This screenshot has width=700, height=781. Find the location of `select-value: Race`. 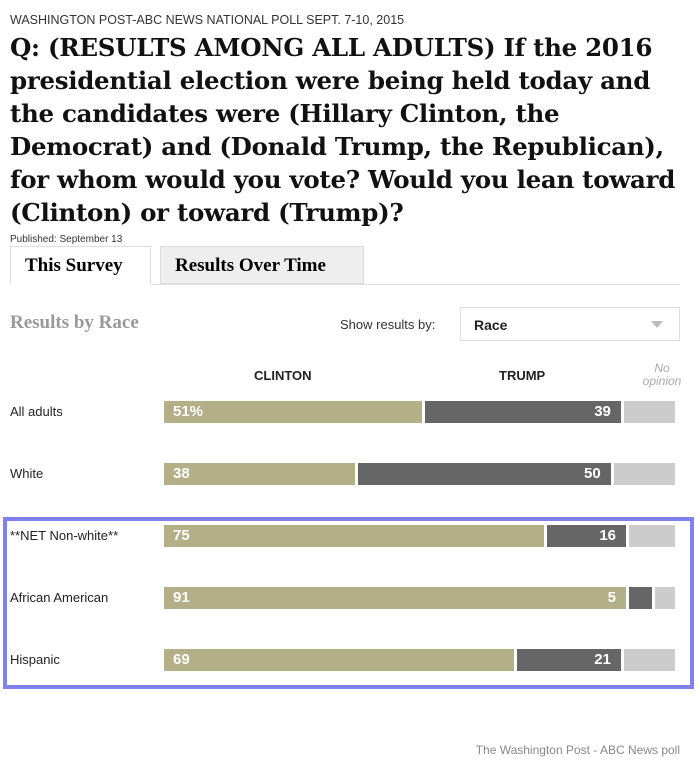

select-value: Race is located at coordinates (491, 325).